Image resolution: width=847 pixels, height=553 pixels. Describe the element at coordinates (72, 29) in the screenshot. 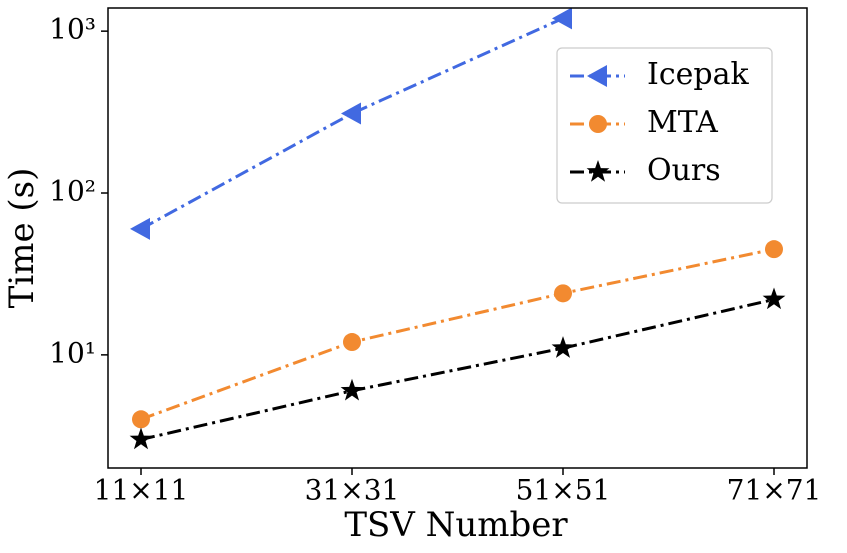

I see `y-tick-label: 10³` at that location.